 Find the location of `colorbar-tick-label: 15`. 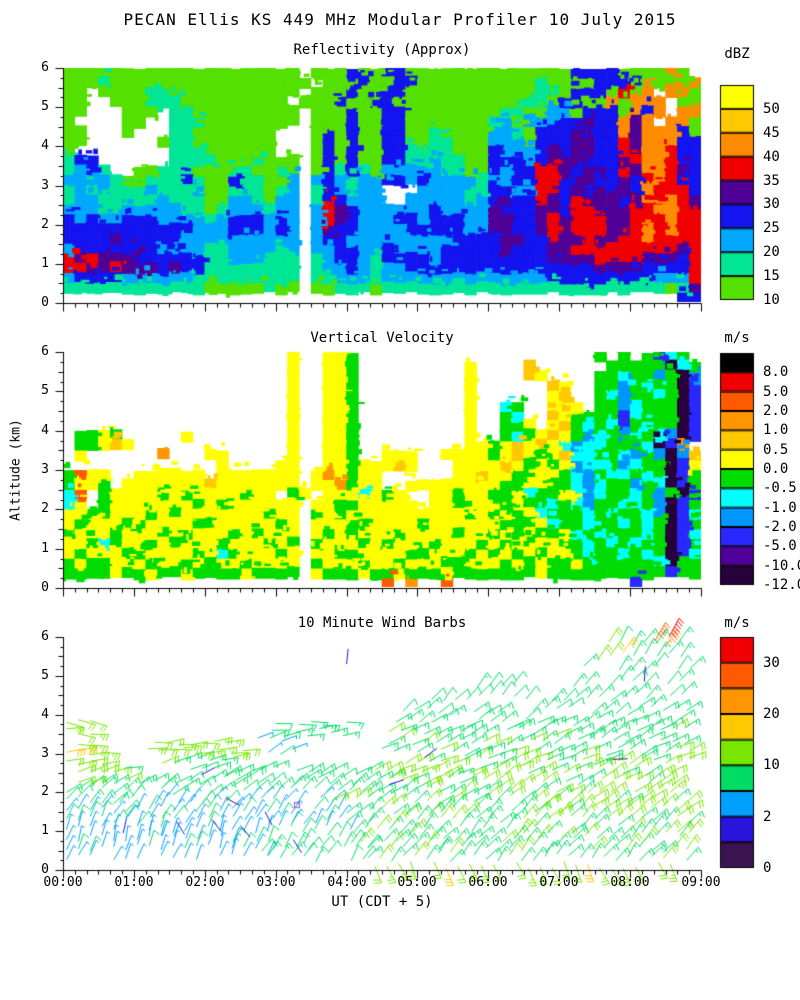

colorbar-tick-label: 15 is located at coordinates (771, 276).